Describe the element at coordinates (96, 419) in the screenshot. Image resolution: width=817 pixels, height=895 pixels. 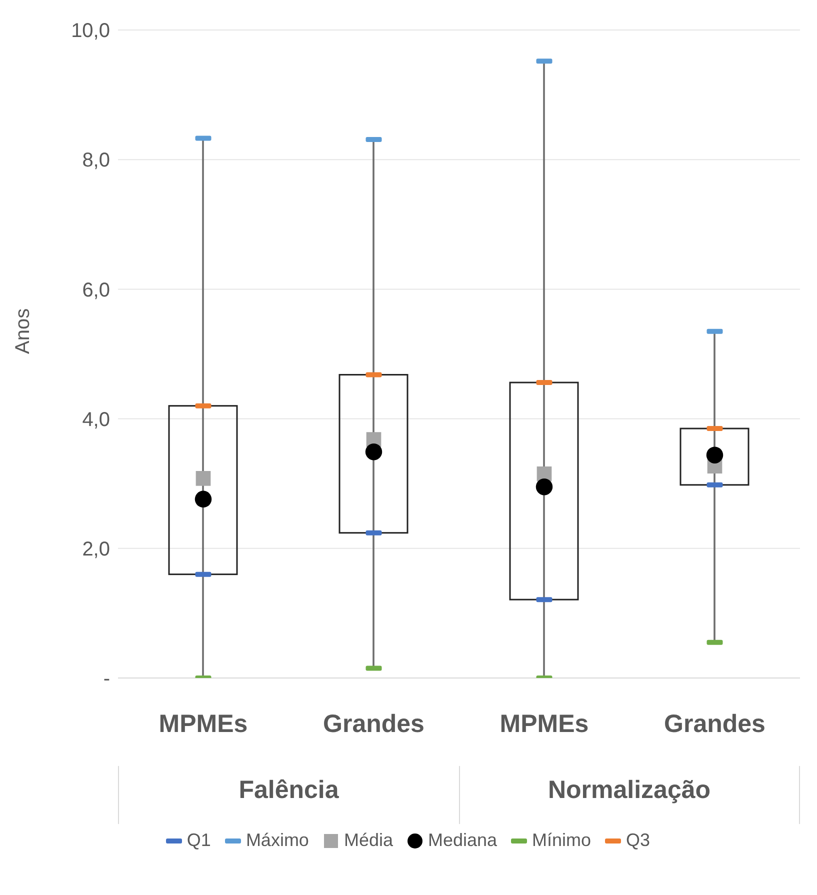
I see `y-tick-label: 4,0` at that location.